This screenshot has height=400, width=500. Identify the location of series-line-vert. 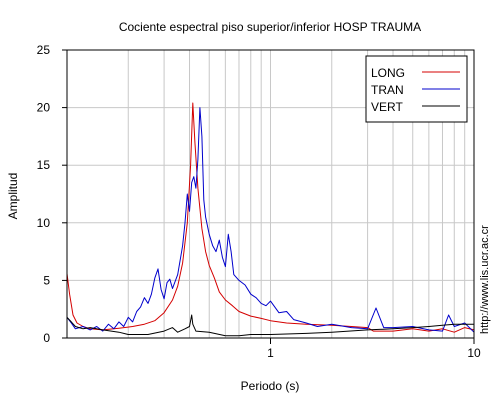
(270, 325).